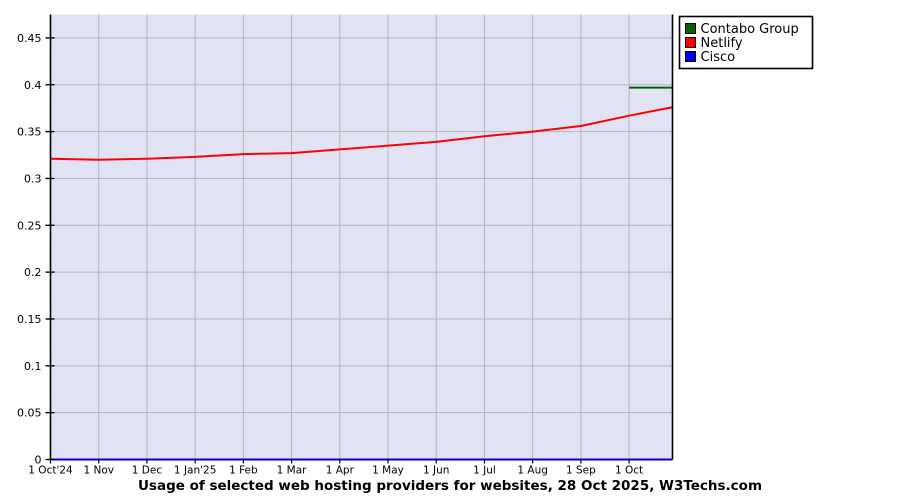 The image size is (900, 500). What do you see at coordinates (33, 178) in the screenshot?
I see `y-tick-label-6: 0.3` at bounding box center [33, 178].